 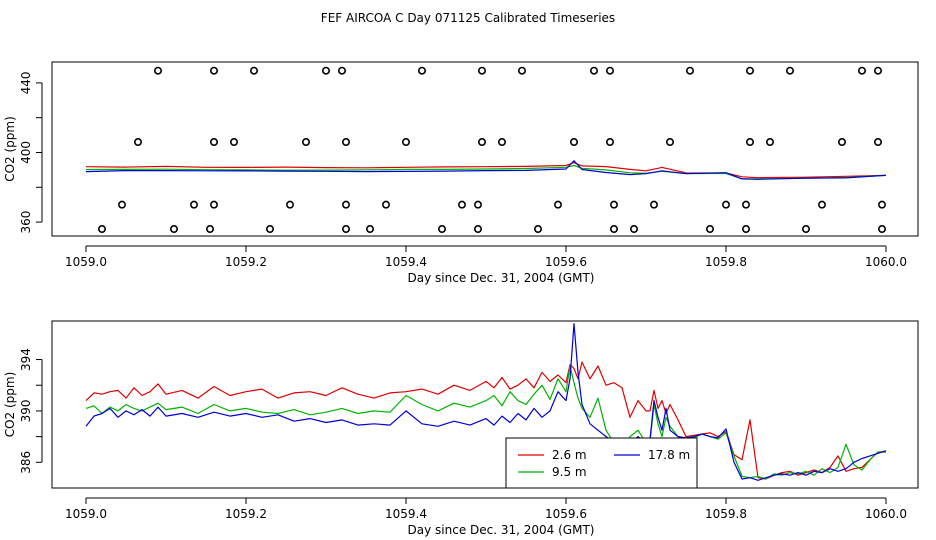 I want to click on legend-label: 17.8 m, so click(x=669, y=455).